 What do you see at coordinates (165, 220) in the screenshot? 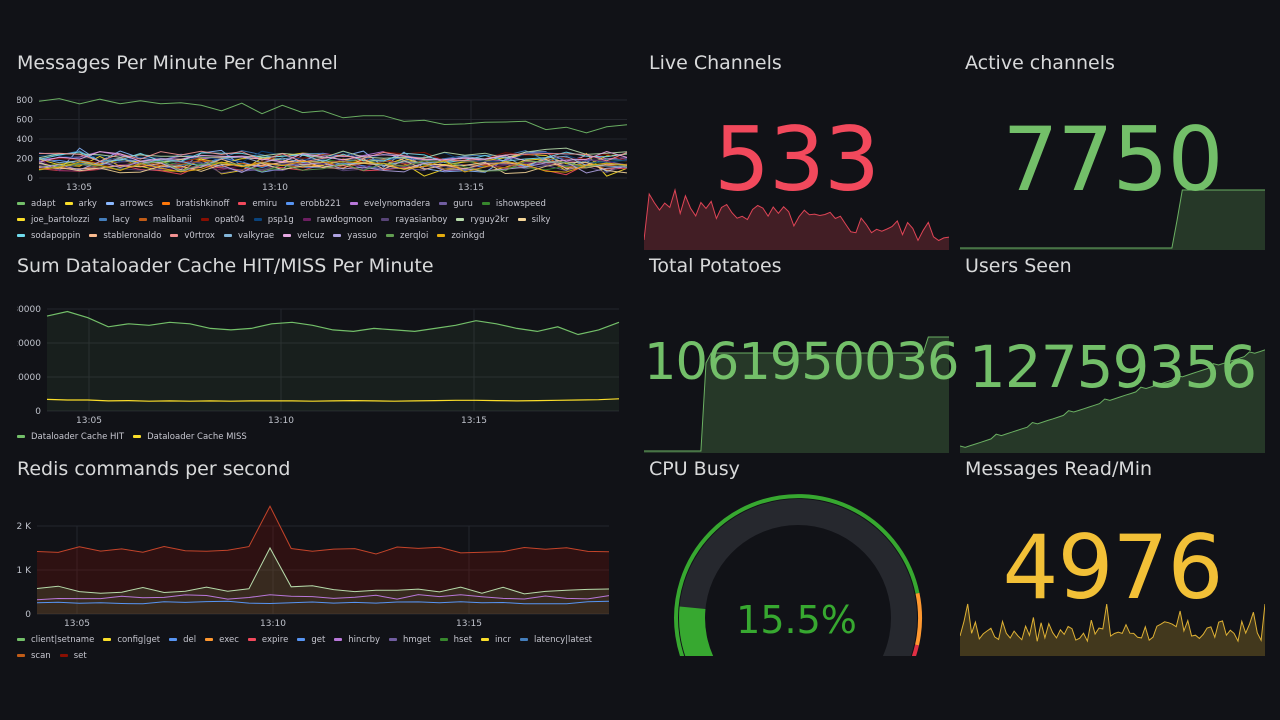
I see `legend-item: malibanii` at bounding box center [165, 220].